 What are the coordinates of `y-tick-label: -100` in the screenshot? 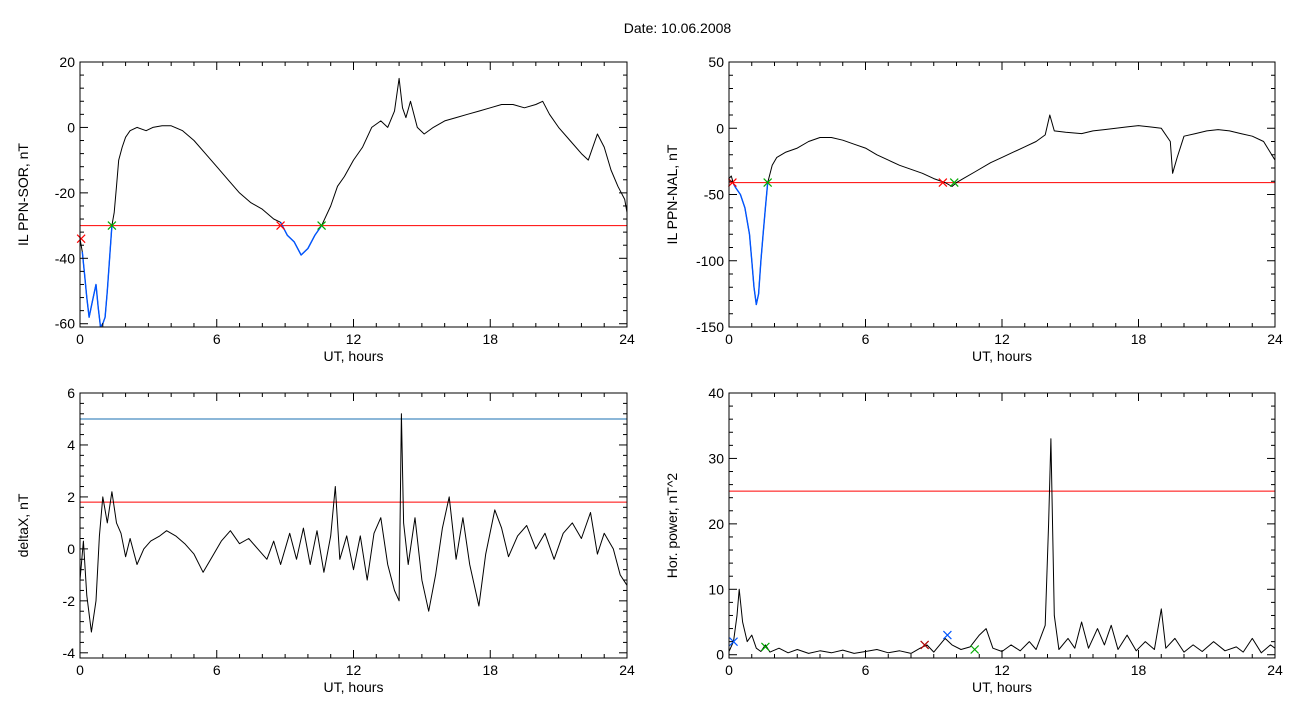 It's located at (710, 261).